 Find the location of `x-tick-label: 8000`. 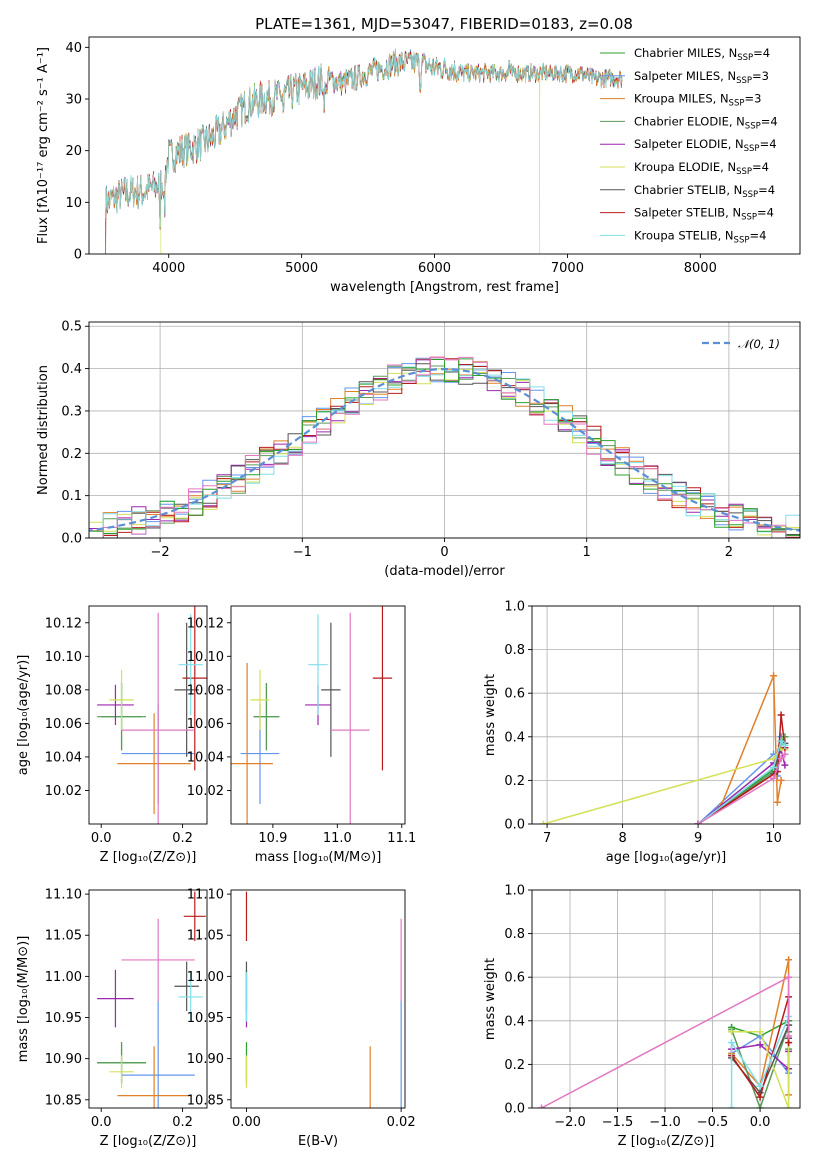

x-tick-label: 8000 is located at coordinates (700, 268).